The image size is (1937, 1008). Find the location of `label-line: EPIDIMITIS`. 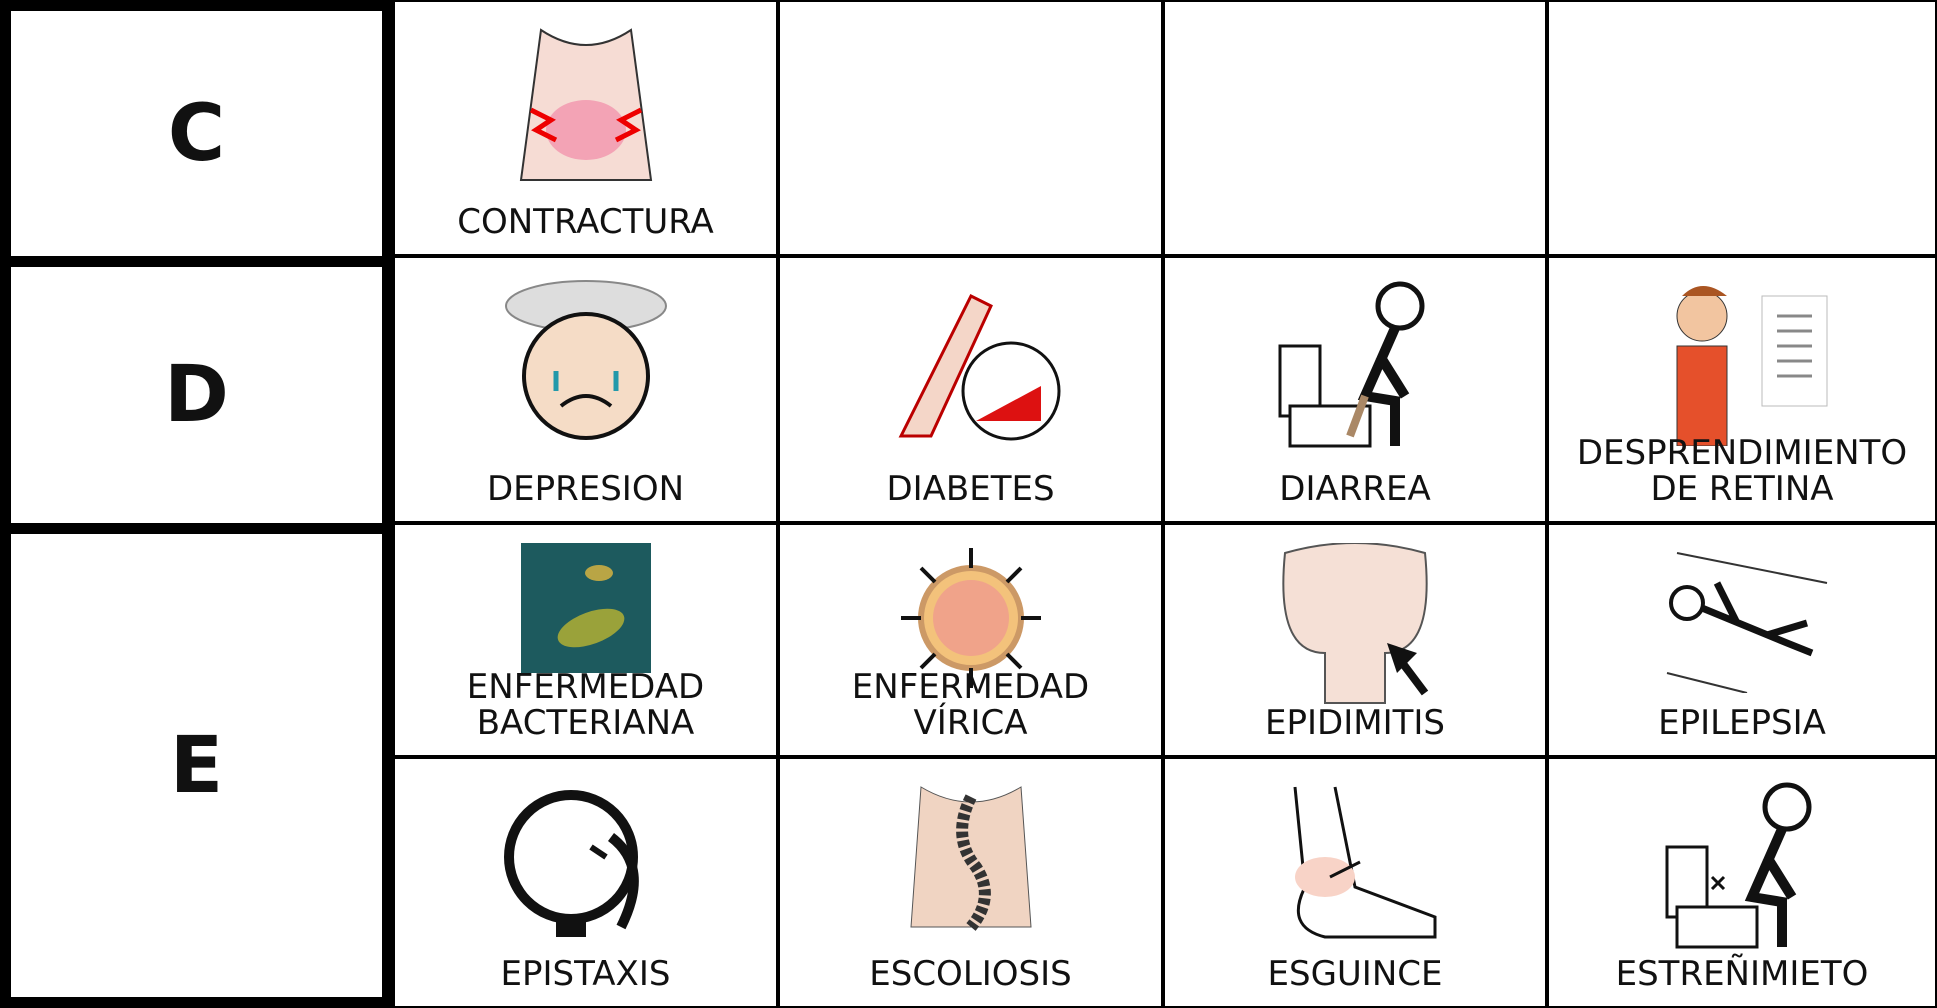

label-line: EPIDIMITIS is located at coordinates (1355, 723).